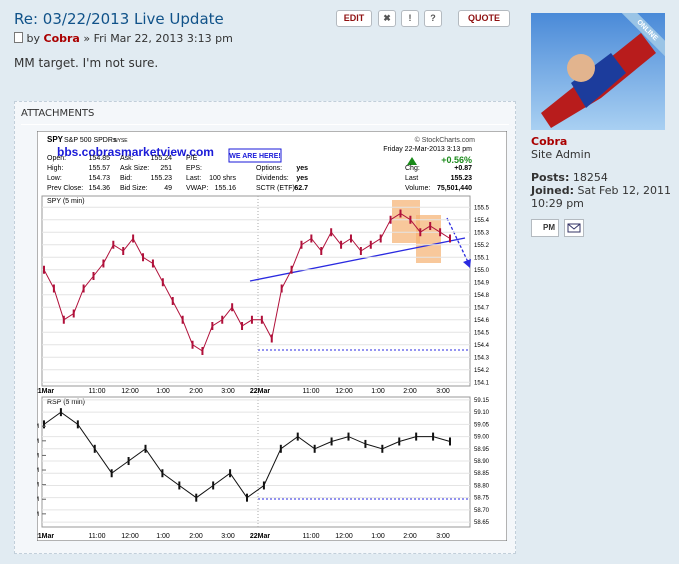  I want to click on profile-posts: Posts: 18254, so click(569, 177).